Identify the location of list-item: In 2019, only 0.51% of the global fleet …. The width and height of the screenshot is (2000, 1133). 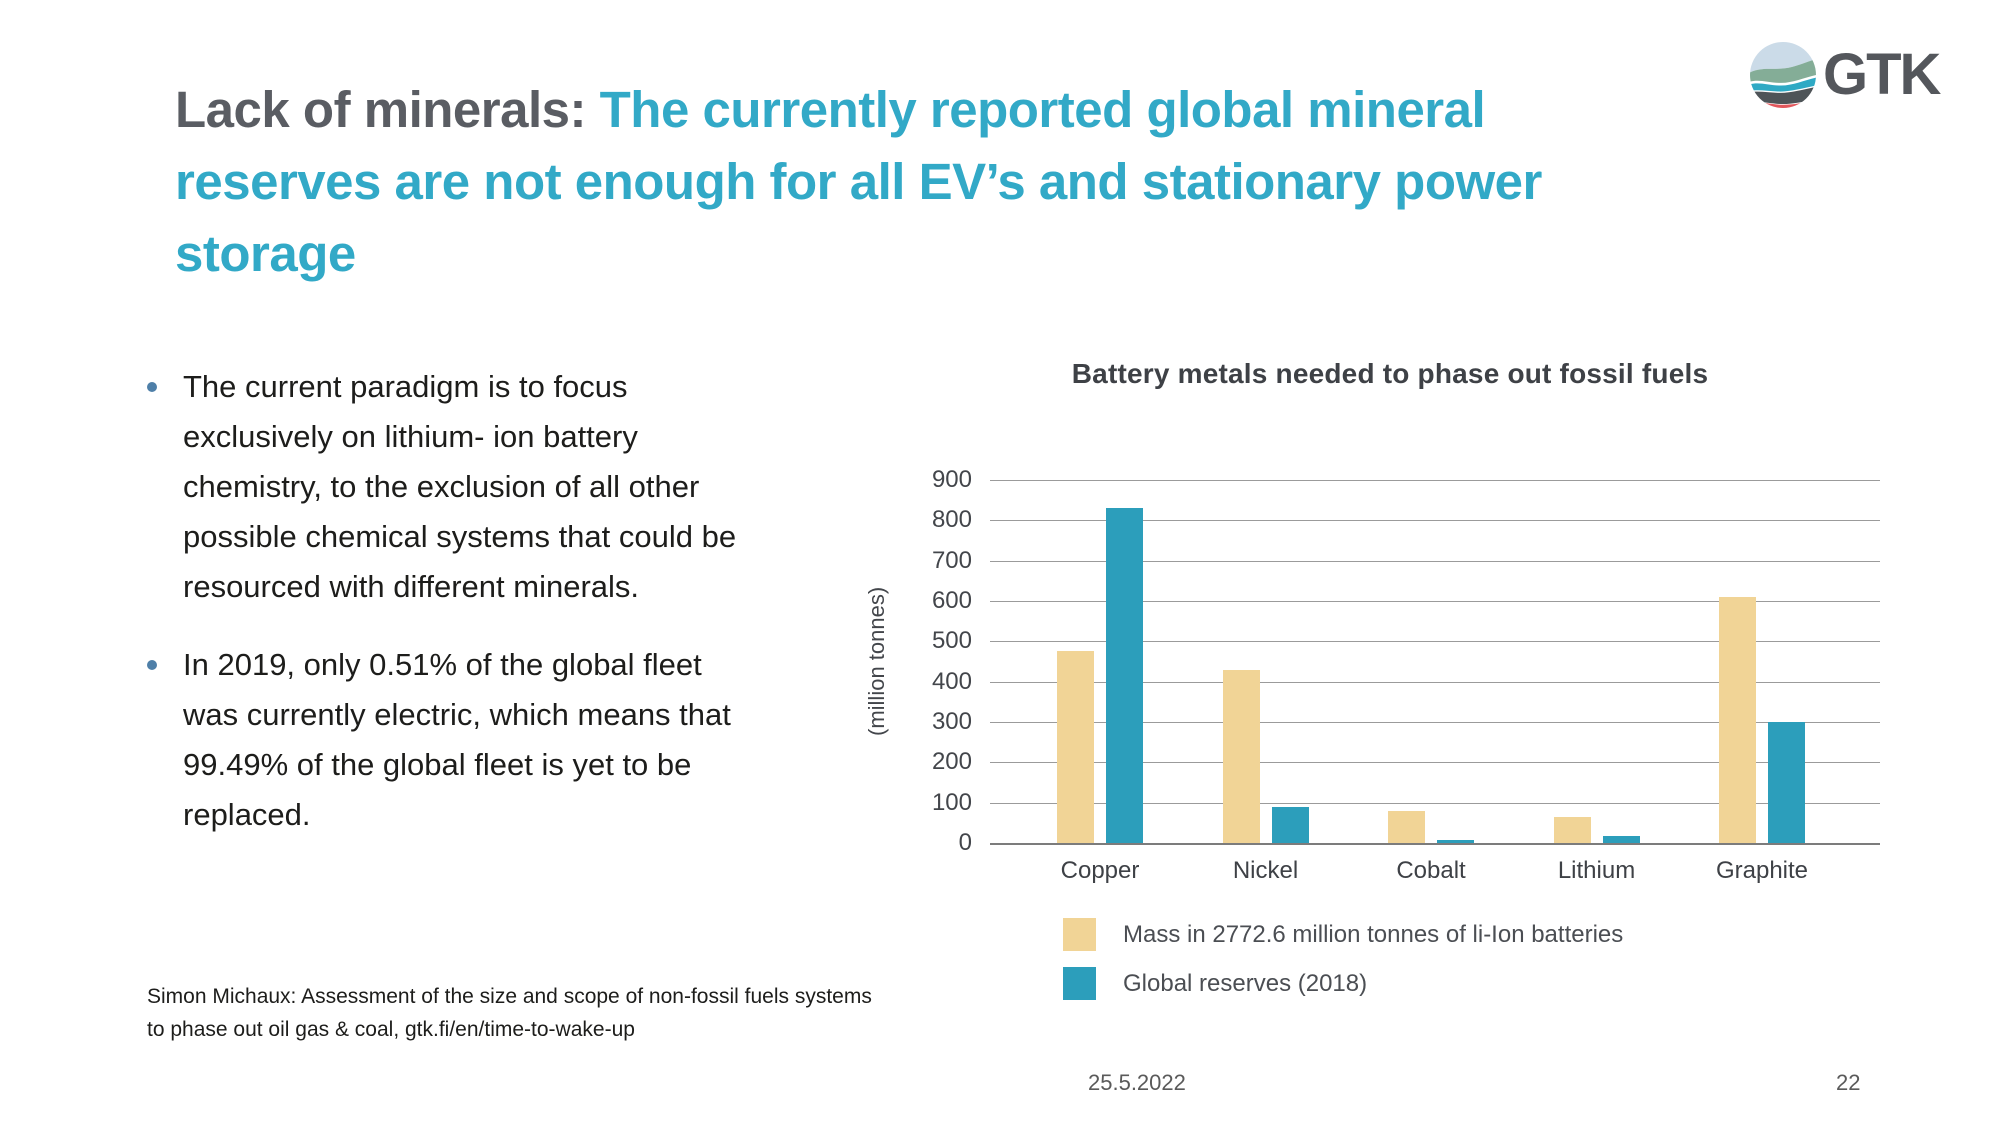
(457, 740).